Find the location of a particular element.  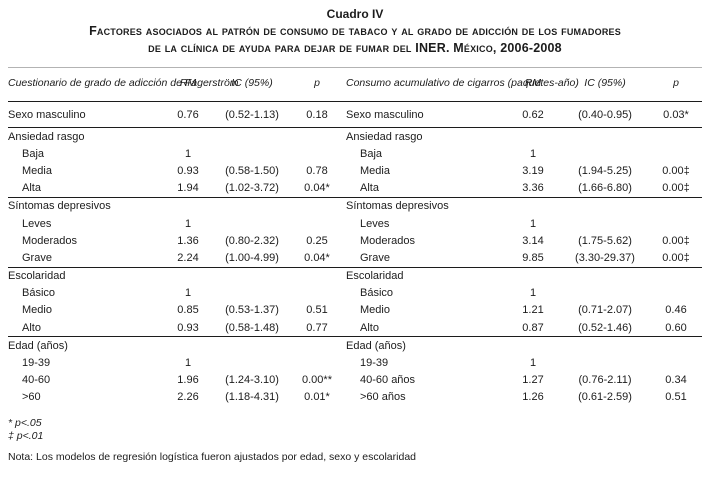

p-value-right: 0.34 is located at coordinates (676, 380).